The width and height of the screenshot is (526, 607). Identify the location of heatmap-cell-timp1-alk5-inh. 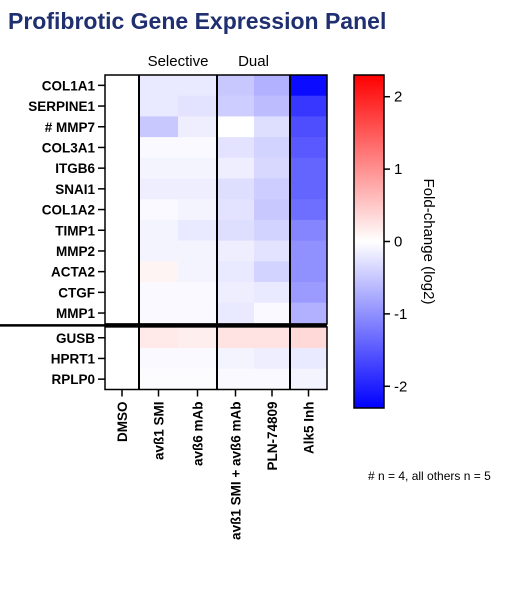
(309, 230).